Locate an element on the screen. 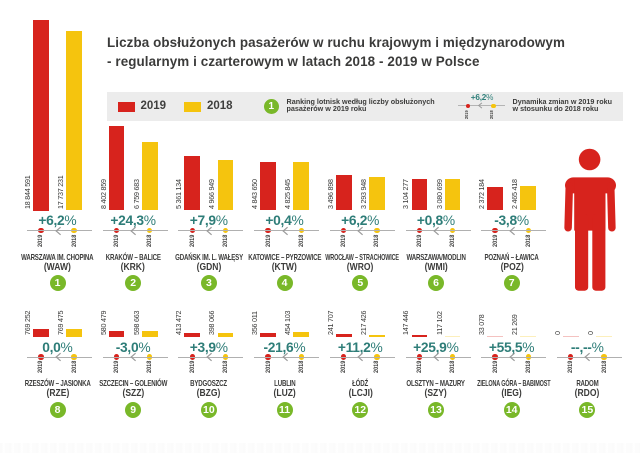 The image size is (640, 453). rank-badge: 7 is located at coordinates (511, 283).